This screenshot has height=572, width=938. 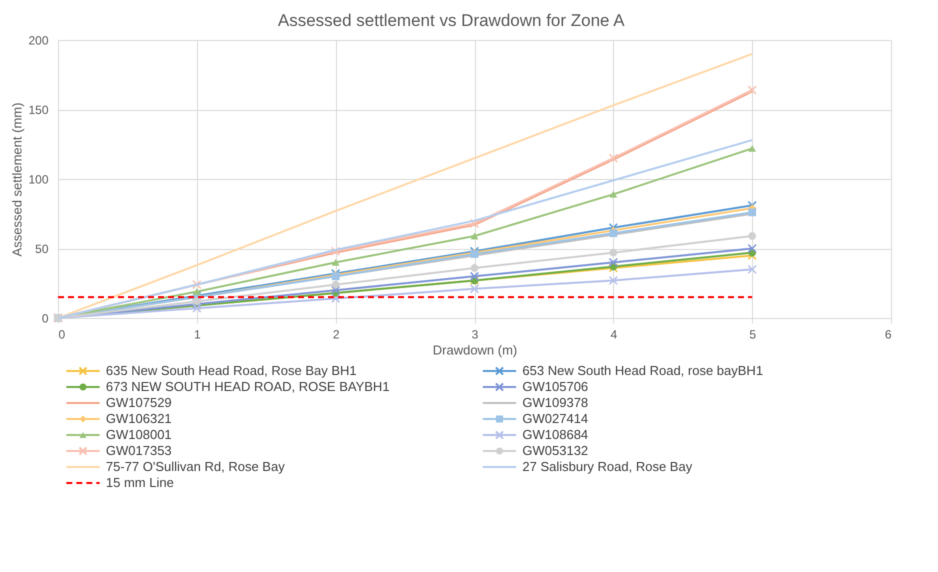 What do you see at coordinates (139, 450) in the screenshot?
I see `legend-label: GW017353` at bounding box center [139, 450].